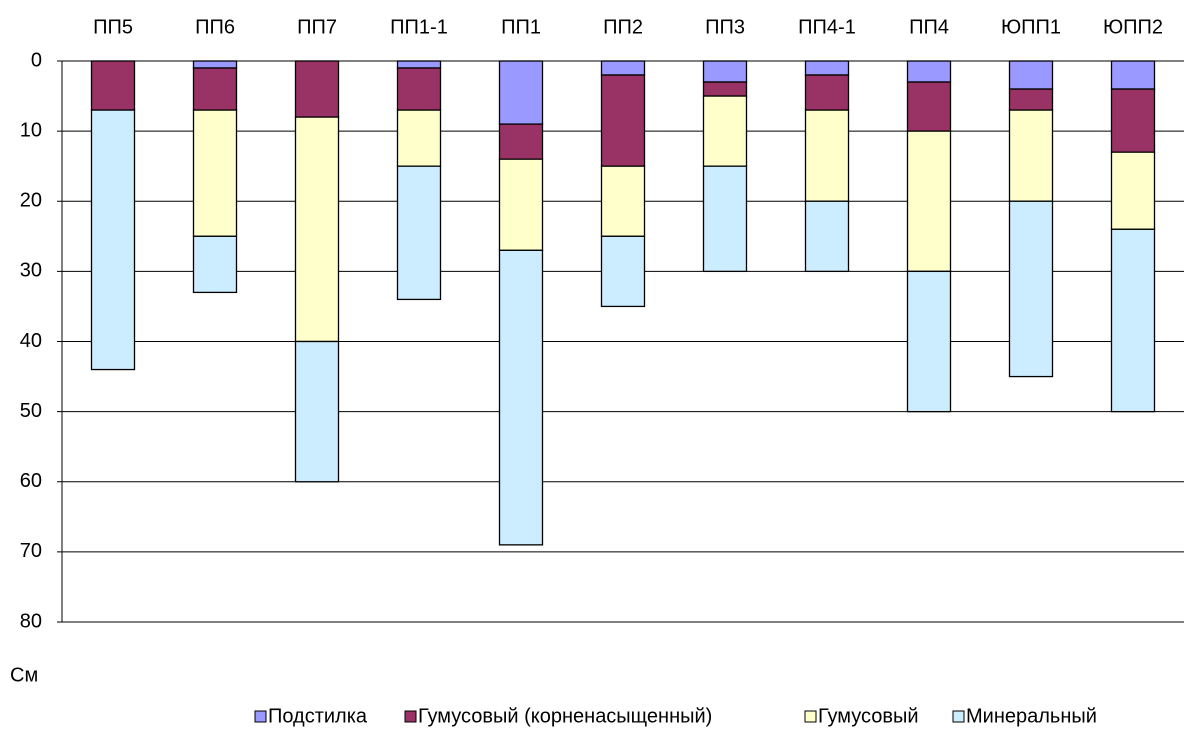 This screenshot has width=1184, height=729. I want to click on x-tick-label: ПП7, so click(317, 27).